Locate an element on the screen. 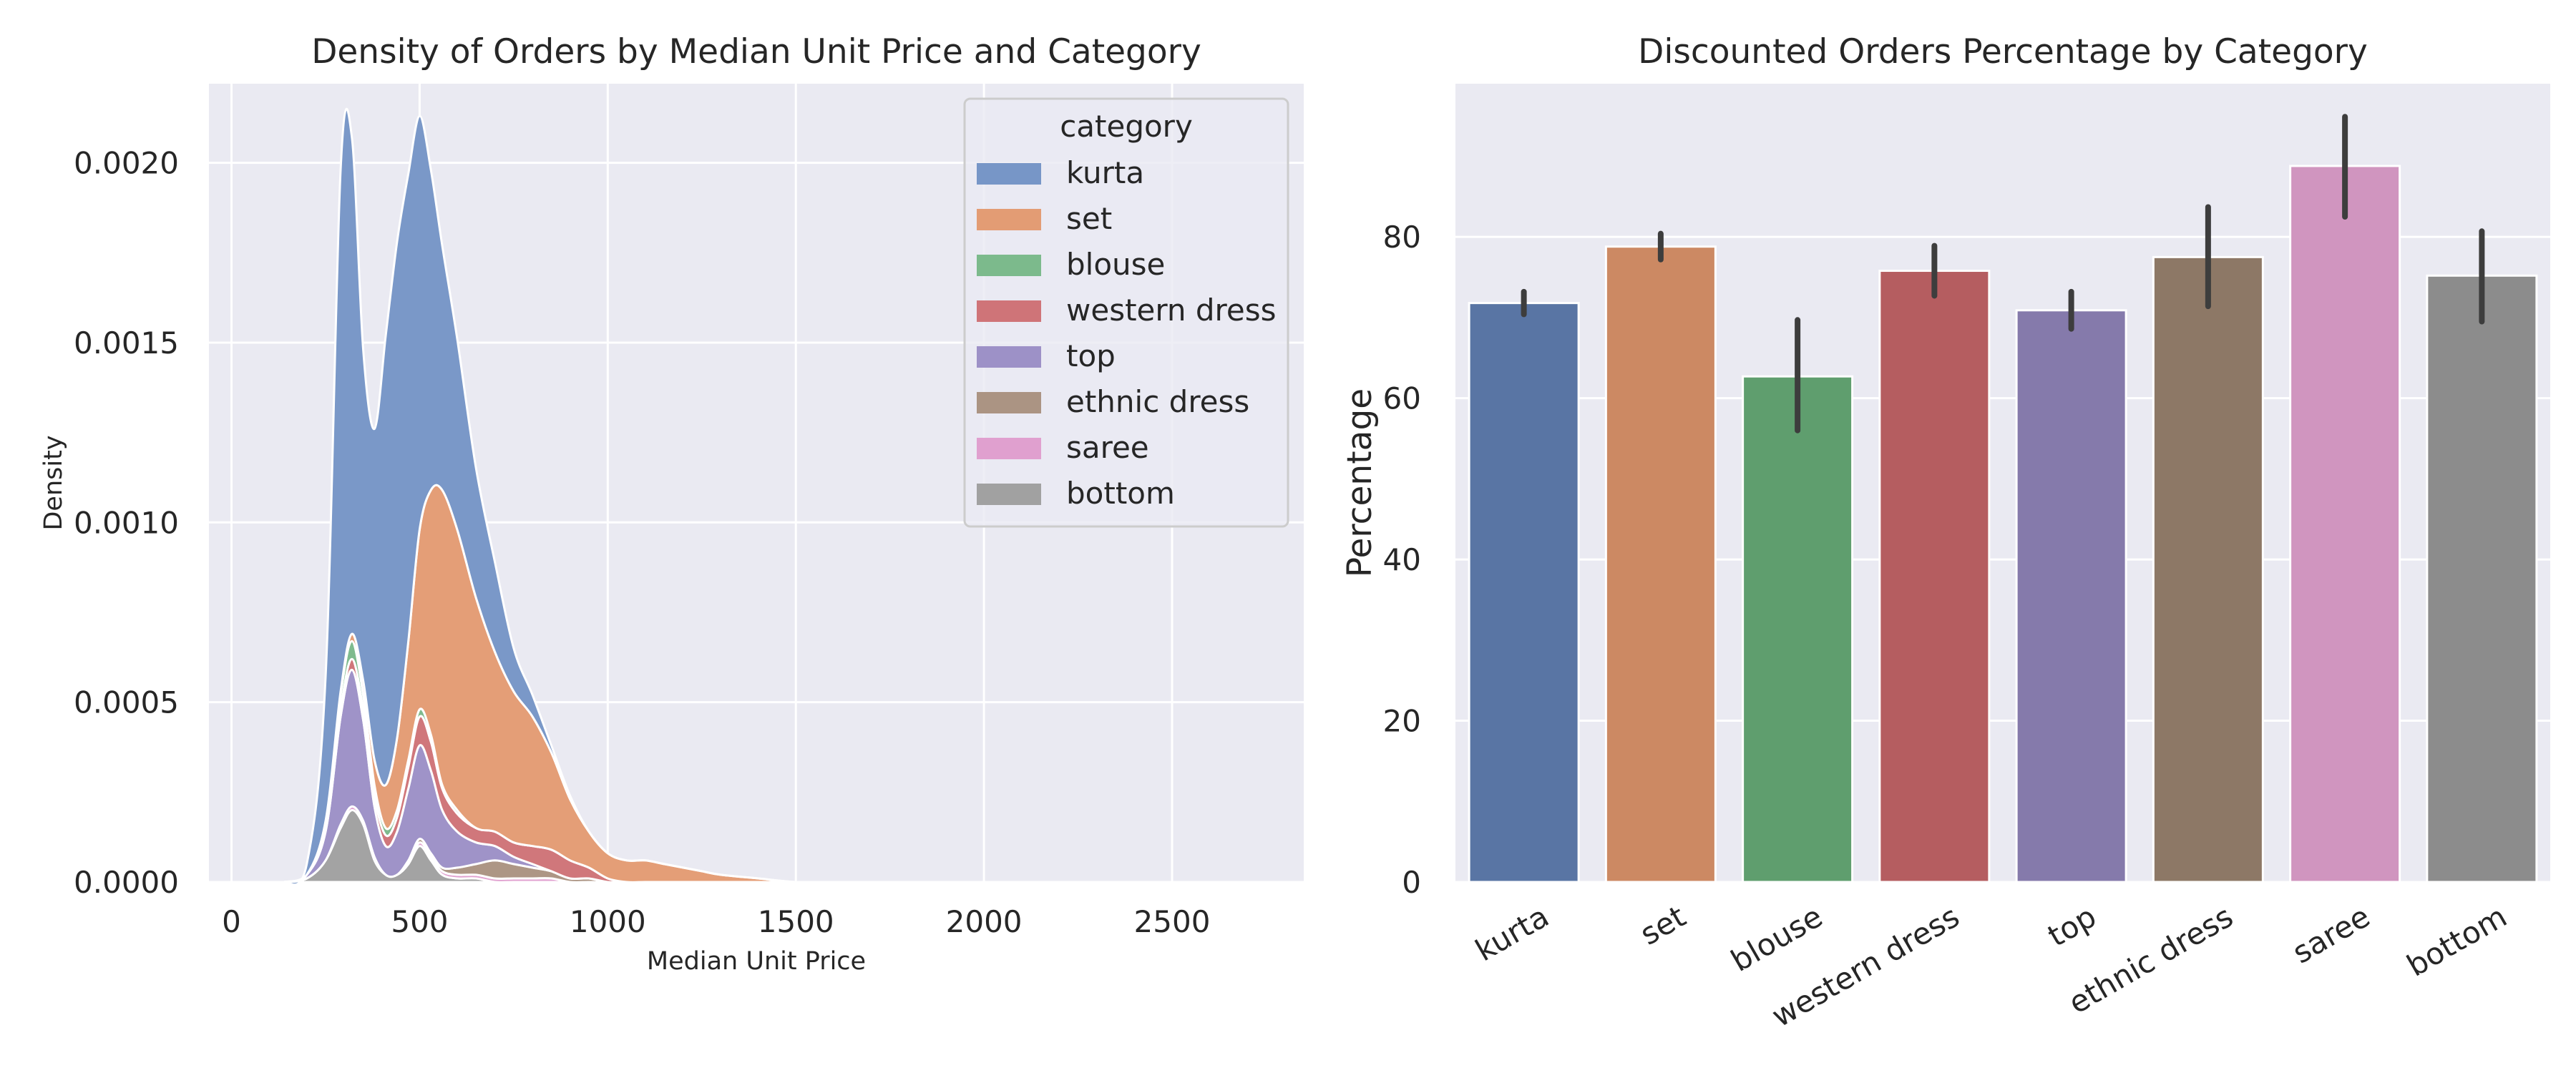 The width and height of the screenshot is (2576, 1073). density-y-ticks: 0.0000 0.0005 0.0010 0.0015 0.0020 is located at coordinates (126, 523).